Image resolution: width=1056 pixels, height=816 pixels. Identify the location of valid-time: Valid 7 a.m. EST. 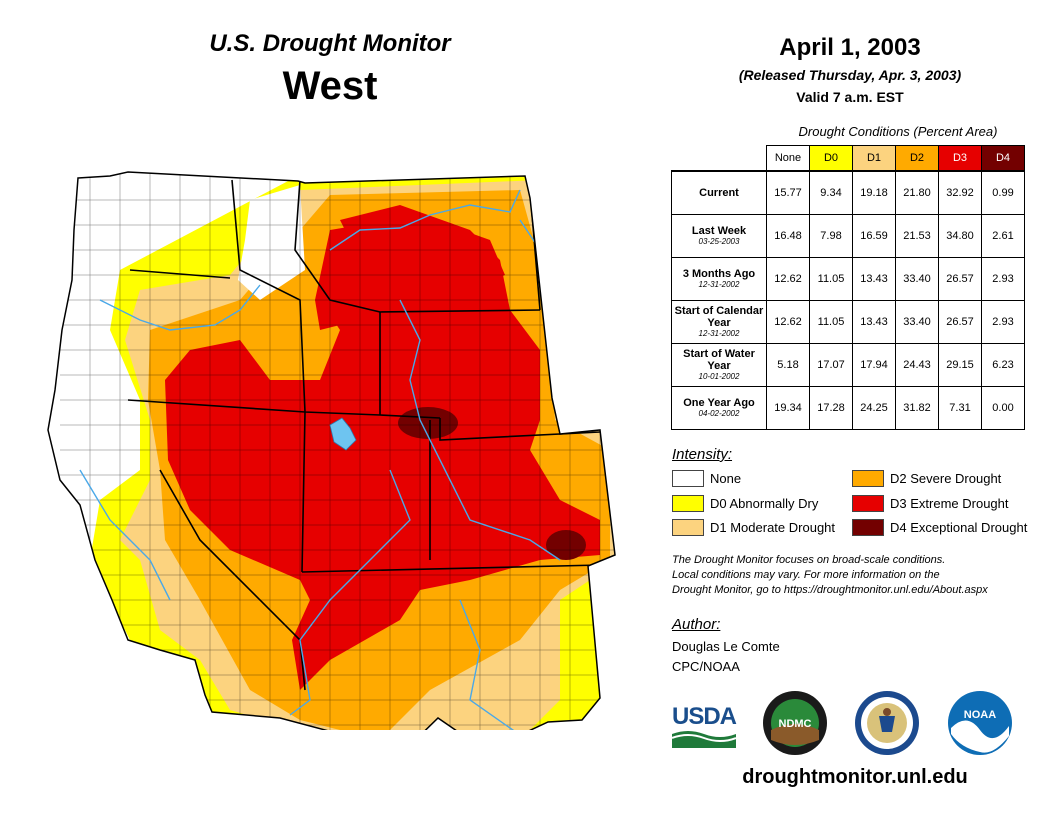
(850, 97).